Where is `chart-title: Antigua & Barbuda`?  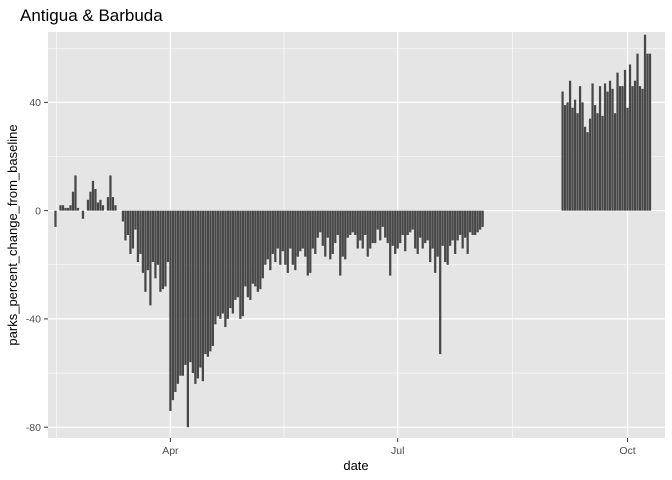
chart-title: Antigua & Barbuda is located at coordinates (91, 15).